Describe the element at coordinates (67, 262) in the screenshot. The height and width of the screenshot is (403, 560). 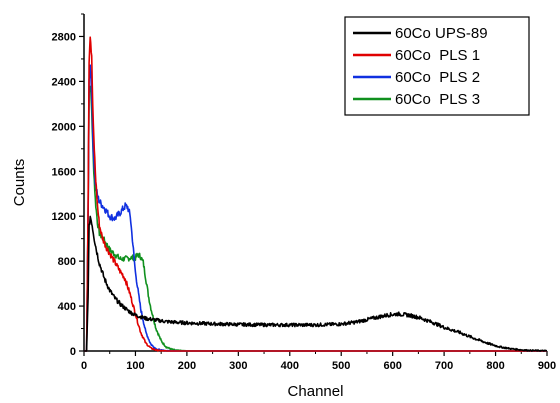
I see `y-tick-label: 800` at that location.